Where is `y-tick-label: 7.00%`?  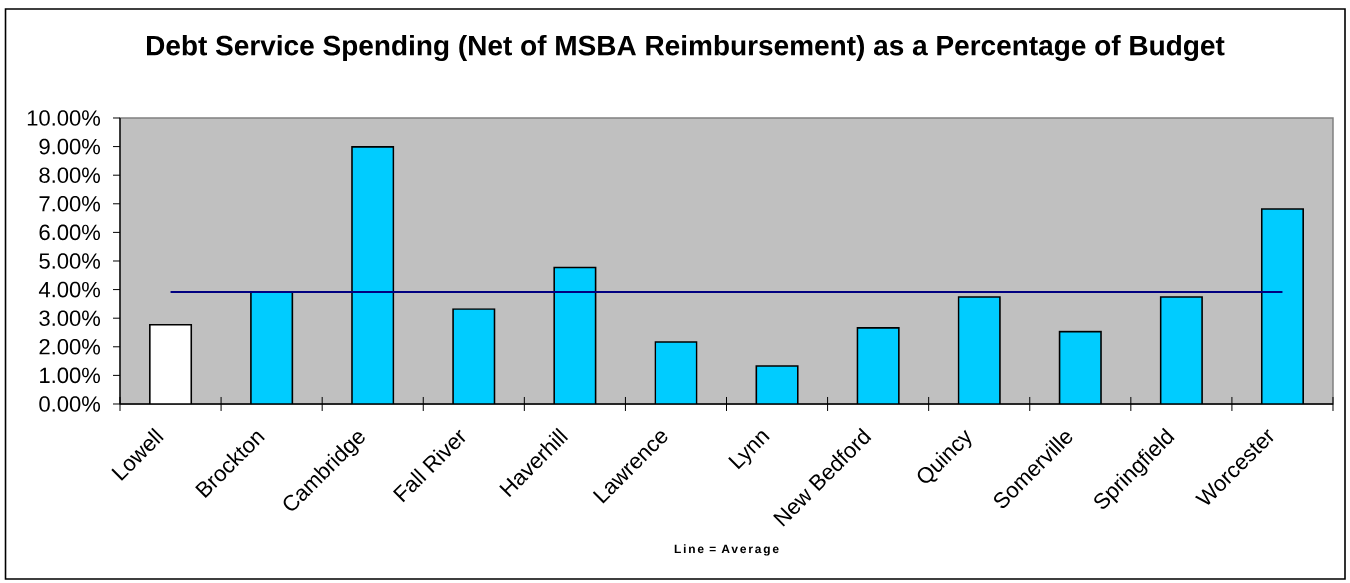 y-tick-label: 7.00% is located at coordinates (70, 203).